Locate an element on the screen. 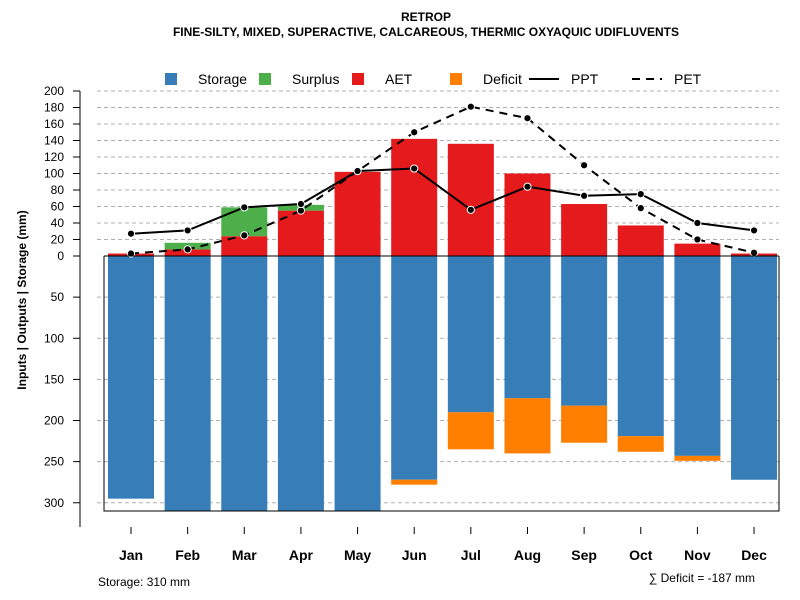  y-axis-label: Inputs | Outputs | Storage (mm) is located at coordinates (22, 299).